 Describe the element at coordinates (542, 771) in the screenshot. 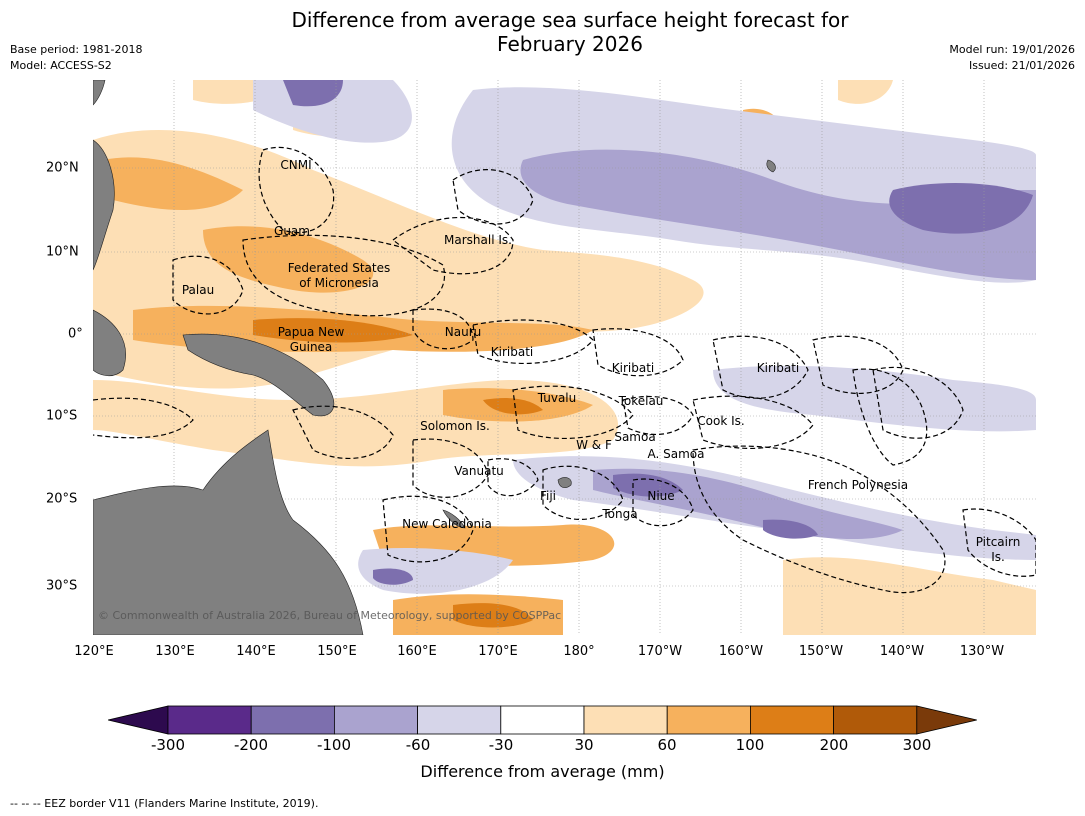

I see `colorbar-label: Difference from average (mm)` at that location.